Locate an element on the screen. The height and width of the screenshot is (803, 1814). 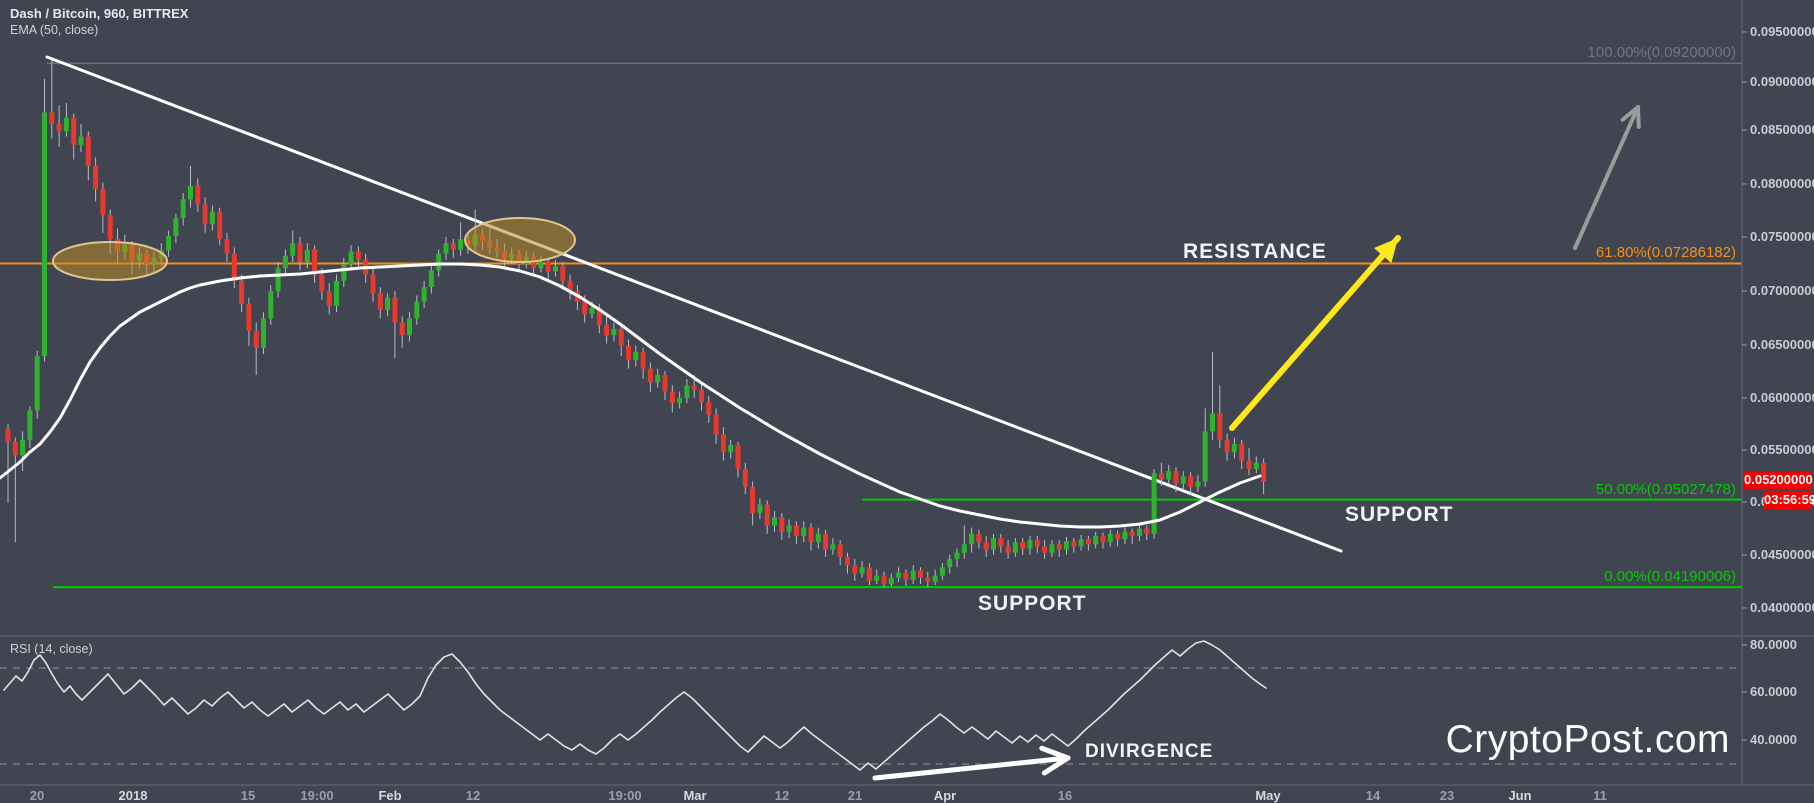
yellow-up-arrow is located at coordinates (1315, 333).